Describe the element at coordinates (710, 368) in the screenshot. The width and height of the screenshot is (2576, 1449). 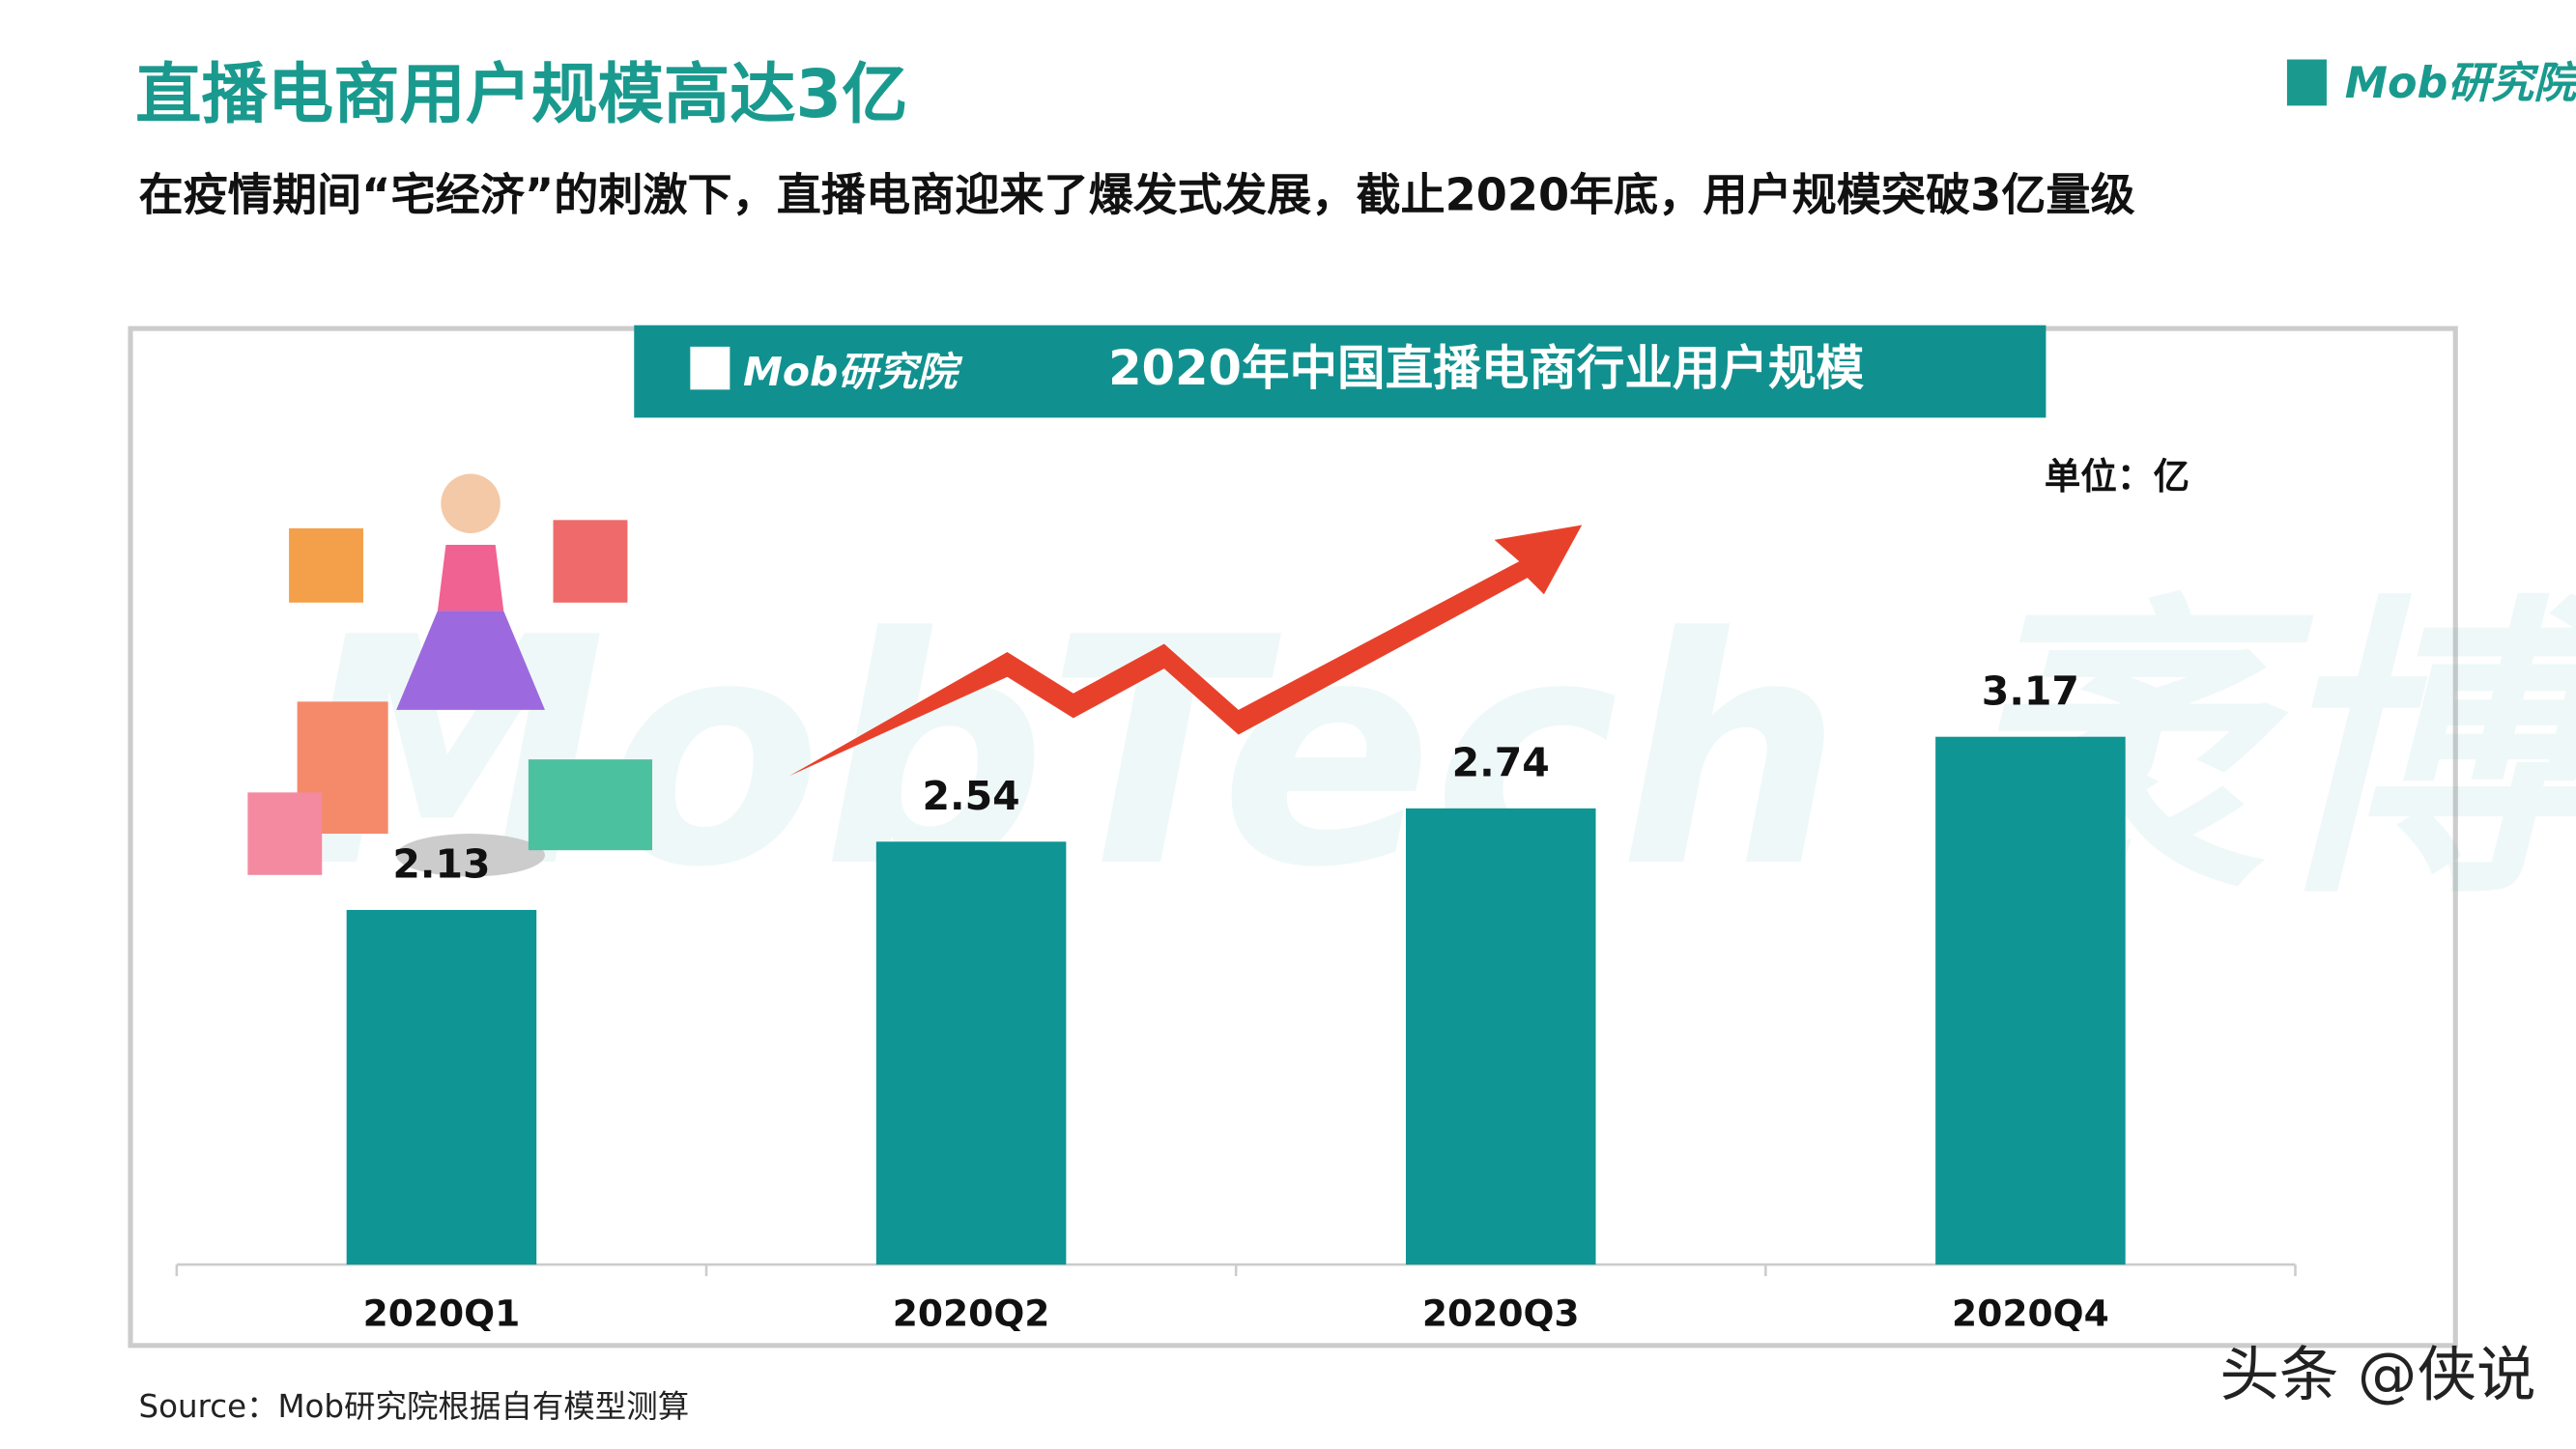
I see `banner-logo-icon` at that location.